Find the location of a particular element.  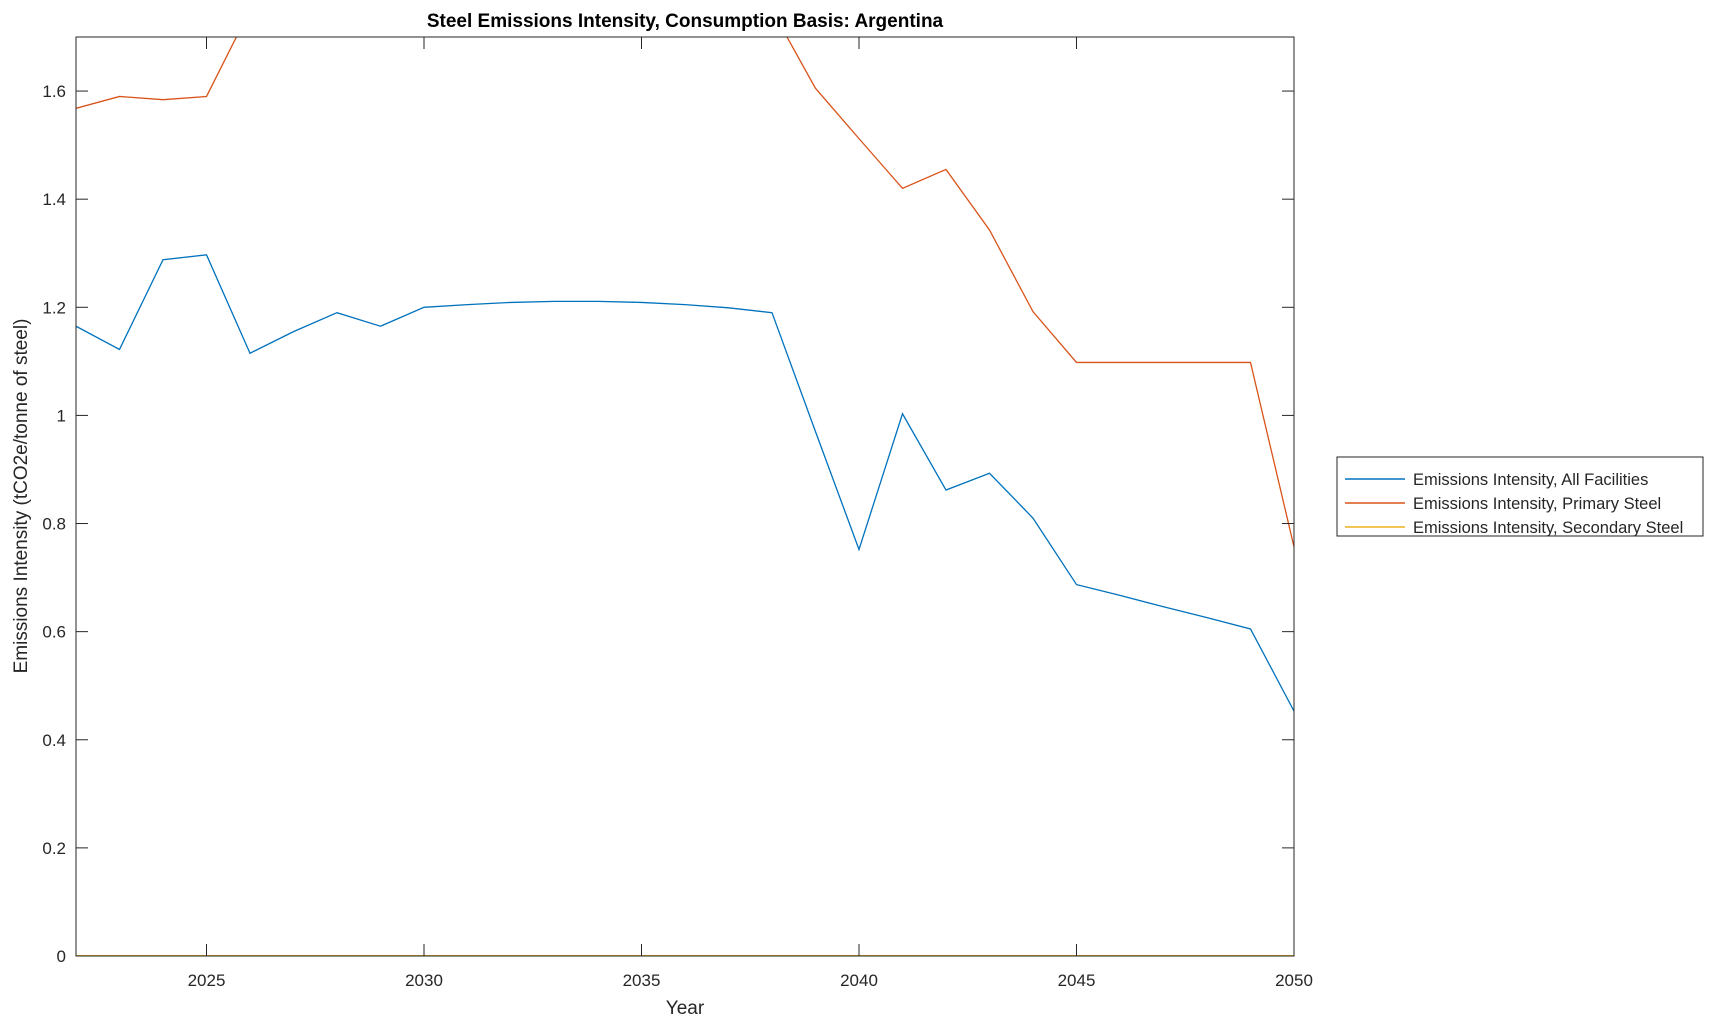

x-tick-label: 2045 is located at coordinates (1077, 980).